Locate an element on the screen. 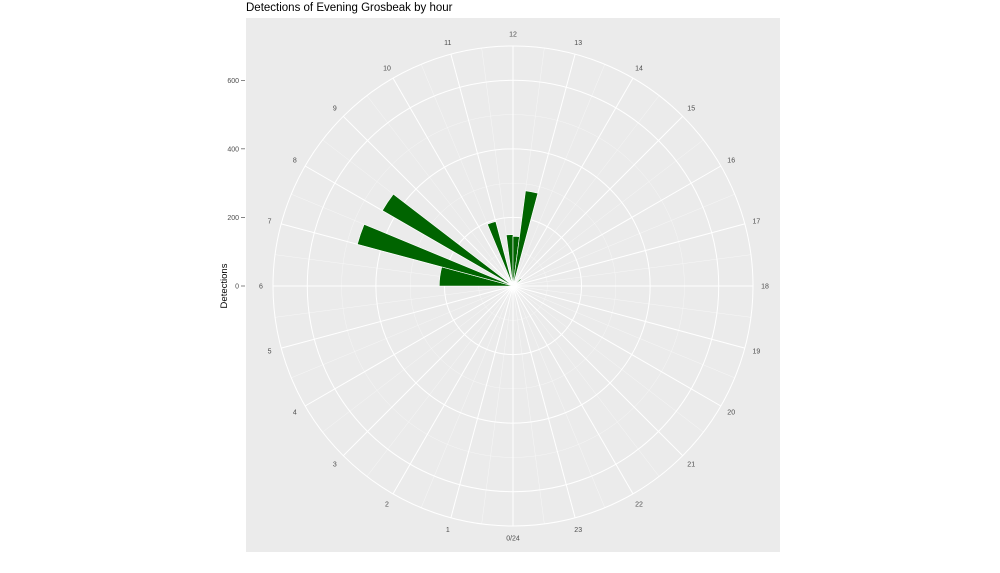  circle-gridline is located at coordinates (513, 286).